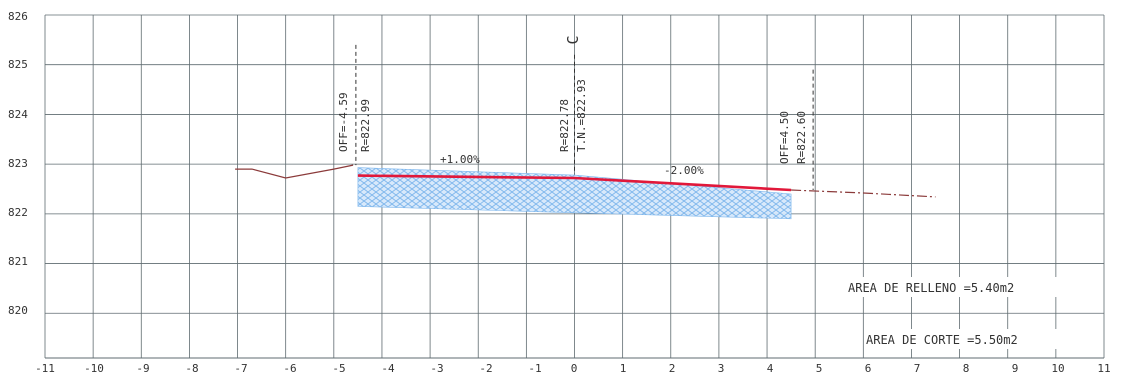 This screenshot has height=383, width=1123. What do you see at coordinates (1015, 368) in the screenshot?
I see `x-tick-label: 9` at bounding box center [1015, 368].